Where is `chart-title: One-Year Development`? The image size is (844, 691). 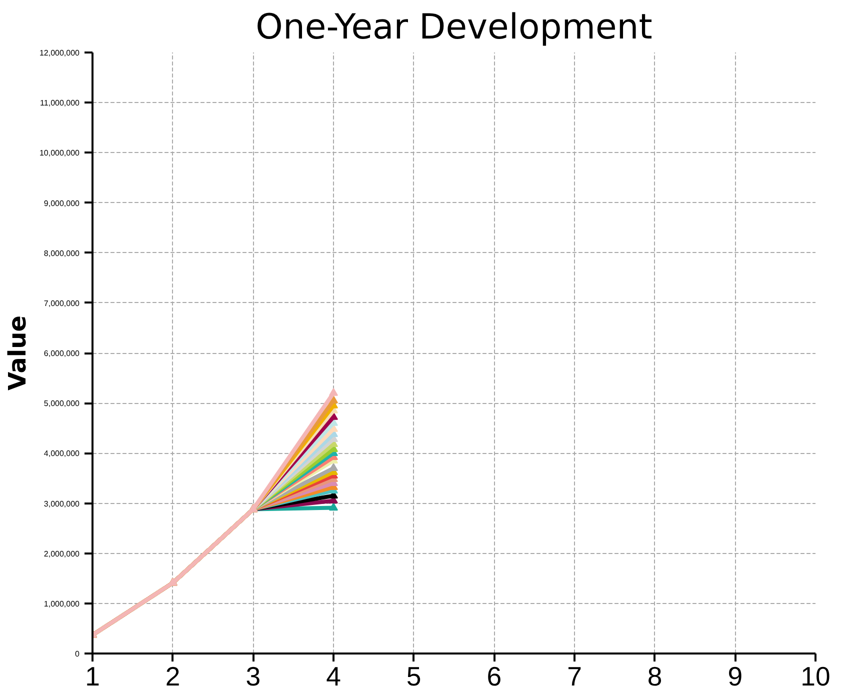 chart-title: One-Year Development is located at coordinates (454, 28).